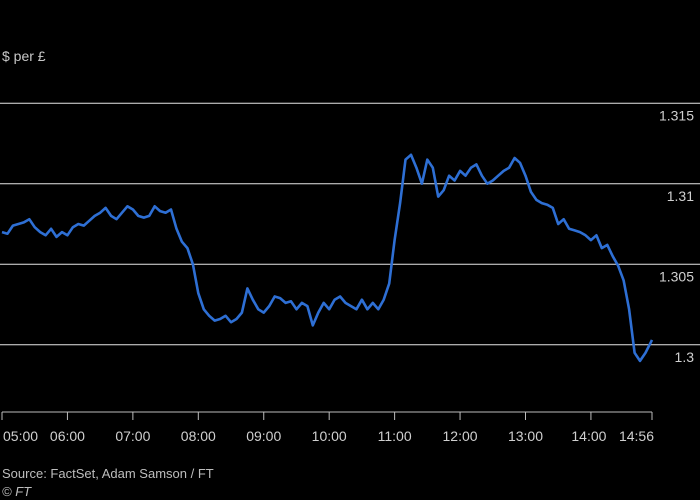 This screenshot has height=500, width=700. What do you see at coordinates (108, 473) in the screenshot?
I see `source-note: Source: FactSet, Adam Samson / FT` at bounding box center [108, 473].